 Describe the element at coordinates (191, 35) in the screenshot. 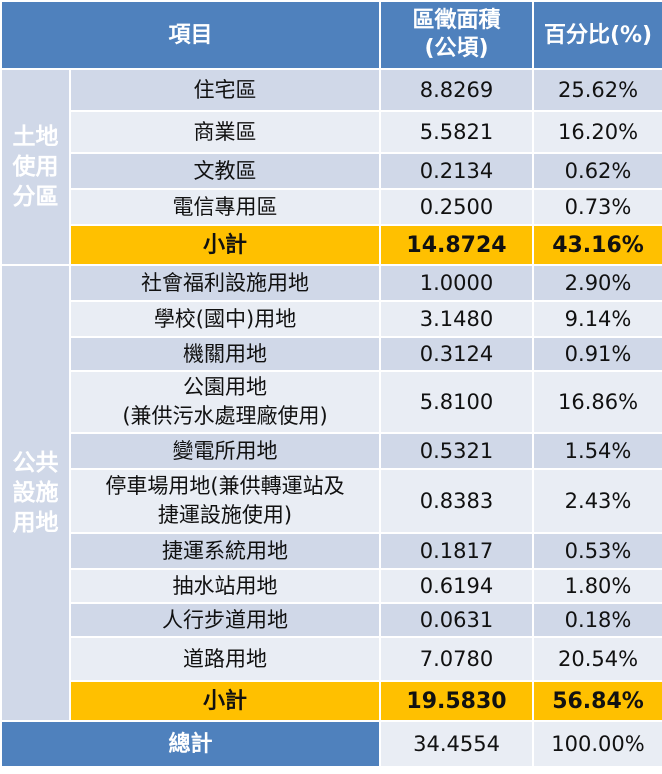

I see `header-item: 項目` at that location.